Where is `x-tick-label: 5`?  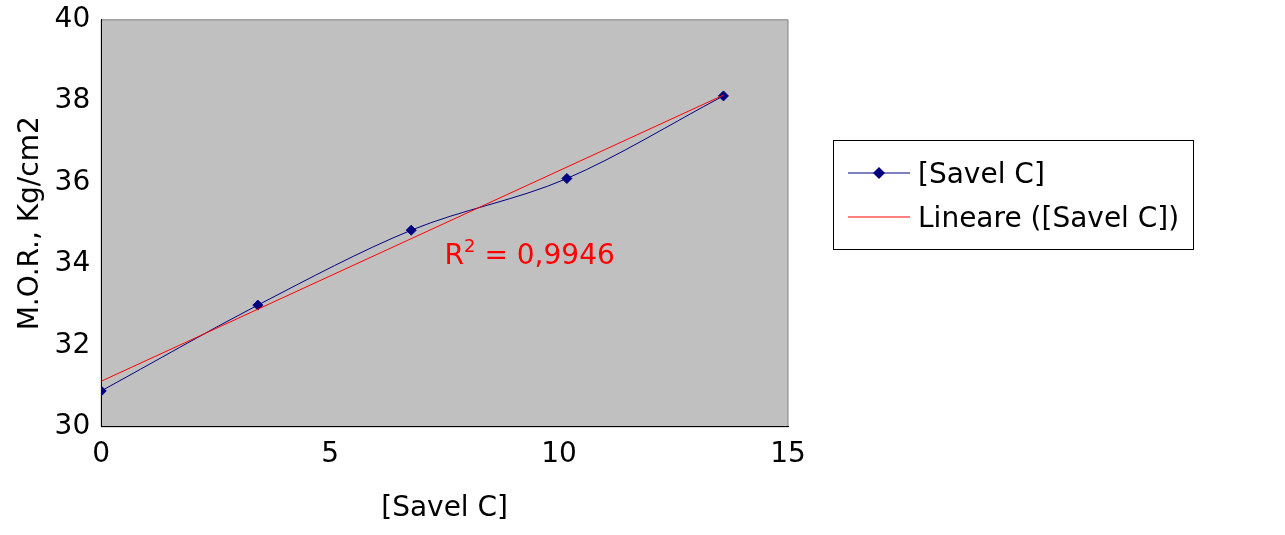
x-tick-label: 5 is located at coordinates (330, 452).